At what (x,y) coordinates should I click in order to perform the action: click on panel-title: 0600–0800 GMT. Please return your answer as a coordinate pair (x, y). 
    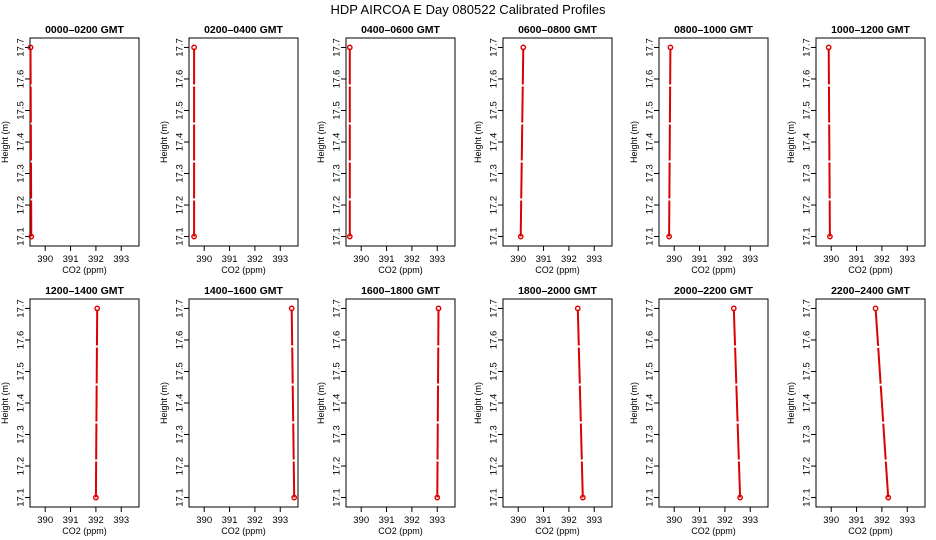
    Looking at the image, I should click on (557, 30).